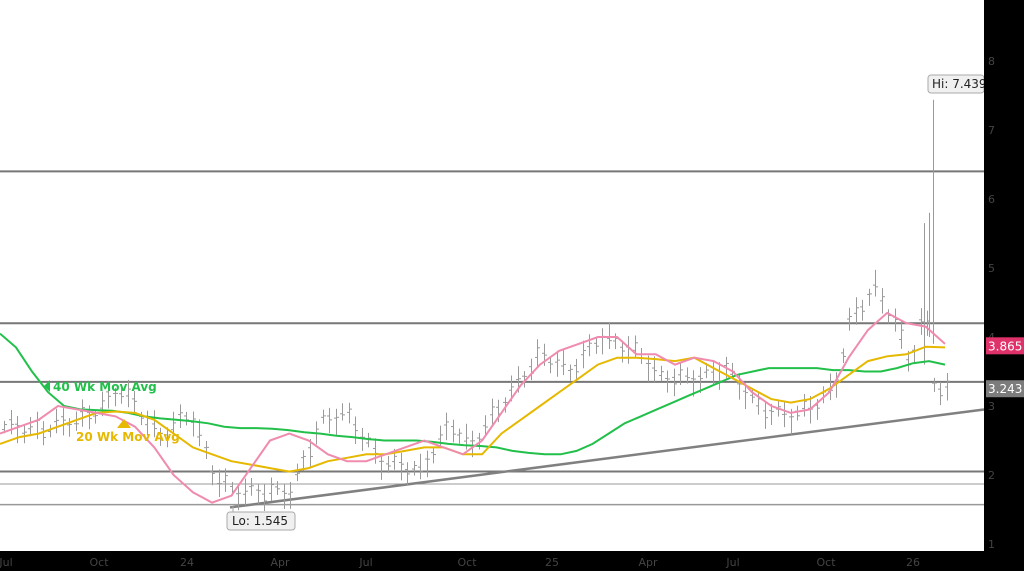 The width and height of the screenshot is (1024, 571). I want to click on trend-line, so click(607, 458).